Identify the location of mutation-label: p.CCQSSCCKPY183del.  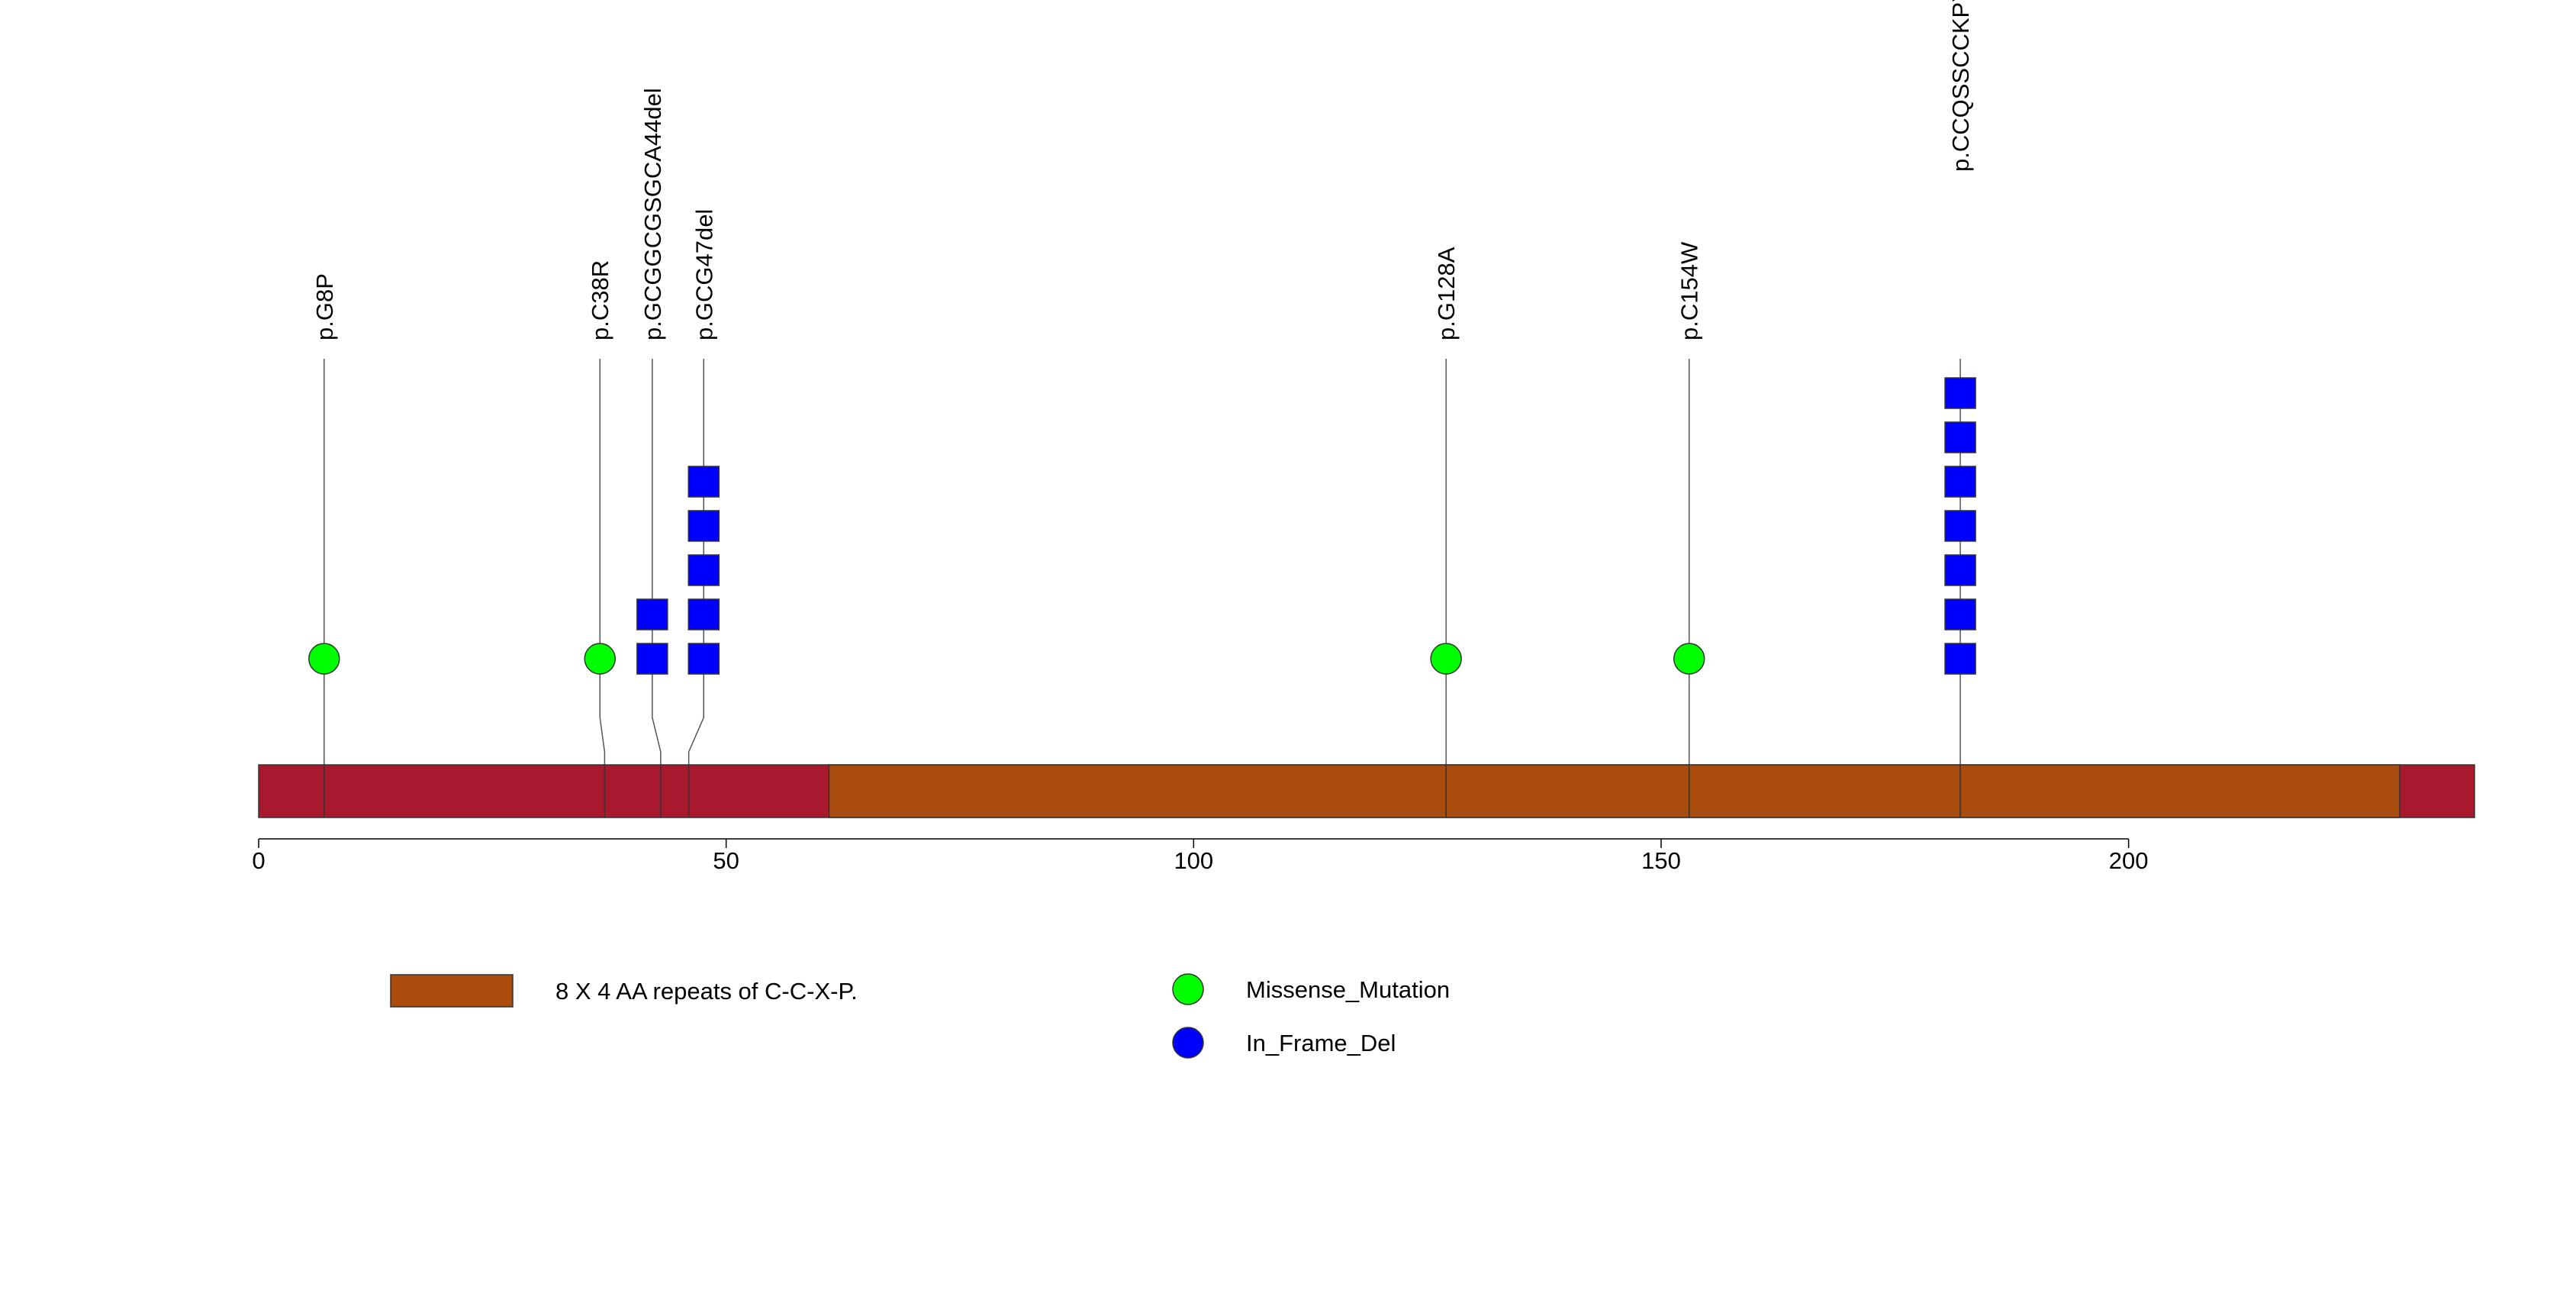
(1960, 86).